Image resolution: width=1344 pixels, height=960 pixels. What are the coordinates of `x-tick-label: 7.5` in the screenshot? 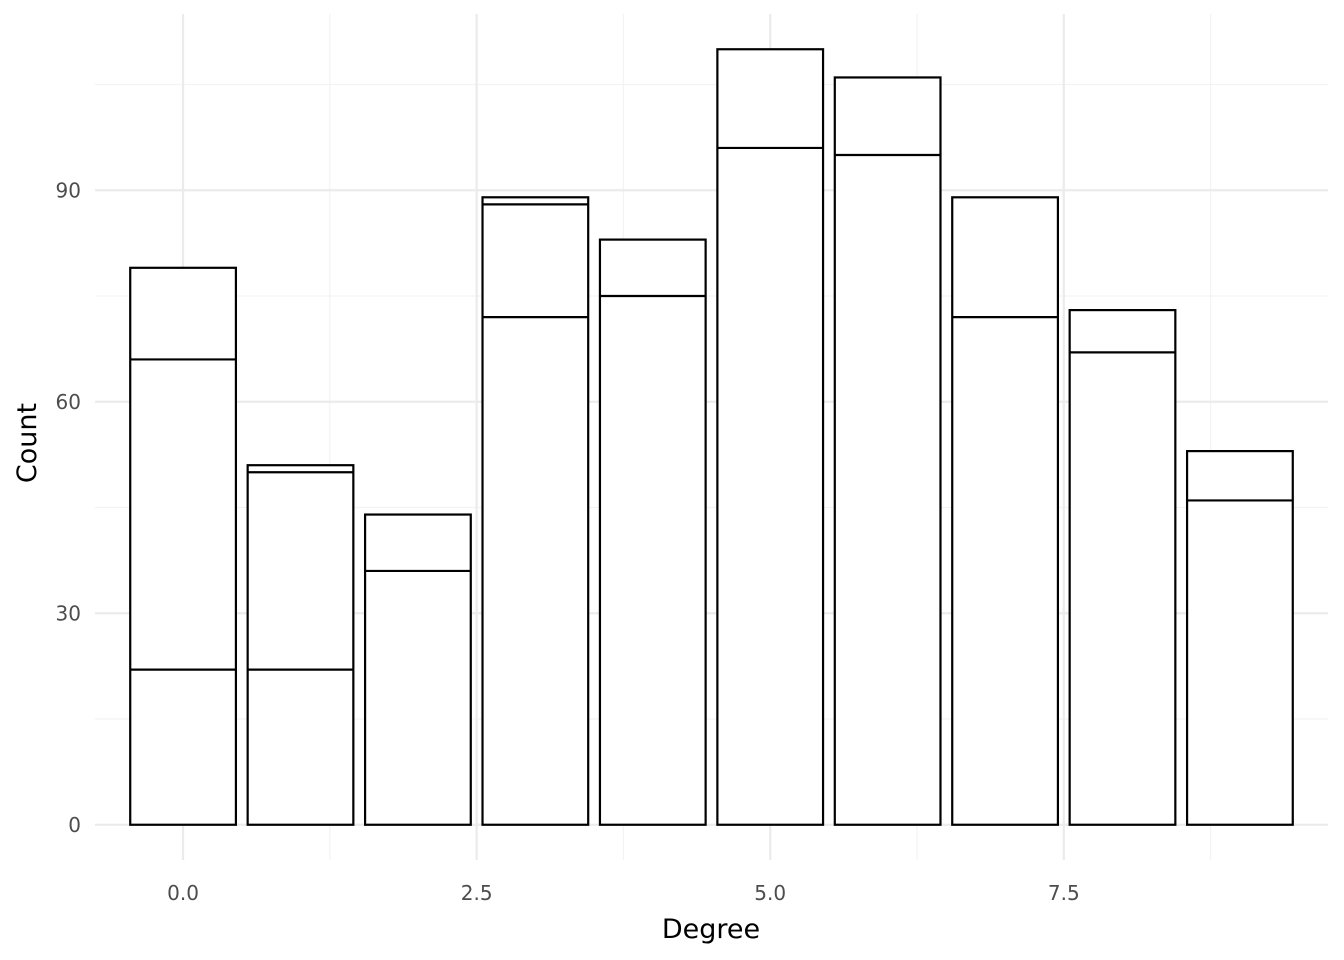 It's located at (1064, 893).